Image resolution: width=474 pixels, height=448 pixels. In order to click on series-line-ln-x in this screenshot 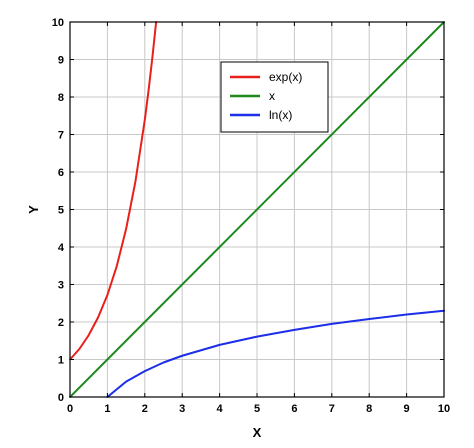, I will do `click(275, 353)`.